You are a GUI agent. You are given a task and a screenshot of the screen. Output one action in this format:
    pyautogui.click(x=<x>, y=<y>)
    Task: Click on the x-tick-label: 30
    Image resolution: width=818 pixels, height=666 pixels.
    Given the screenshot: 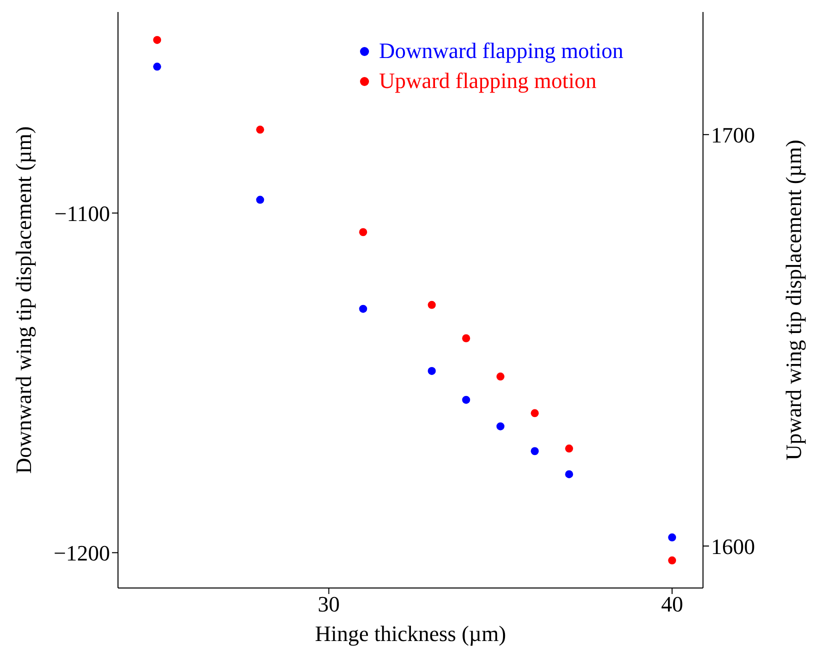 What is the action you would take?
    pyautogui.click(x=329, y=604)
    